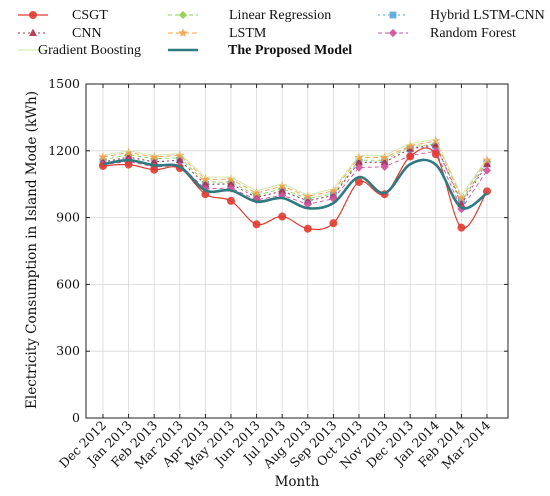 The height and width of the screenshot is (496, 550). I want to click on legend-item-csgt: CSGT, so click(63, 15).